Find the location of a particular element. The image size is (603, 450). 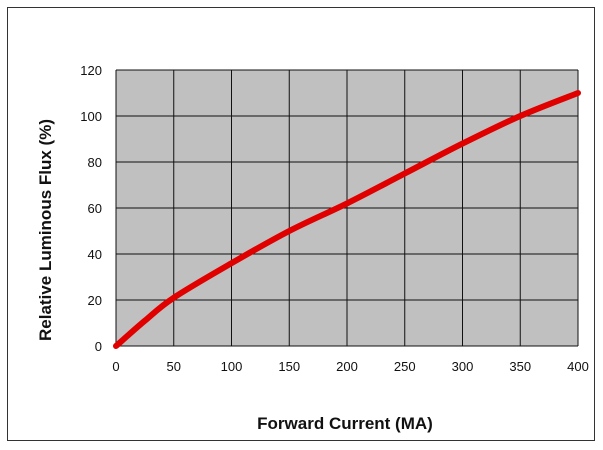

x-tick-label: 250 is located at coordinates (405, 366).